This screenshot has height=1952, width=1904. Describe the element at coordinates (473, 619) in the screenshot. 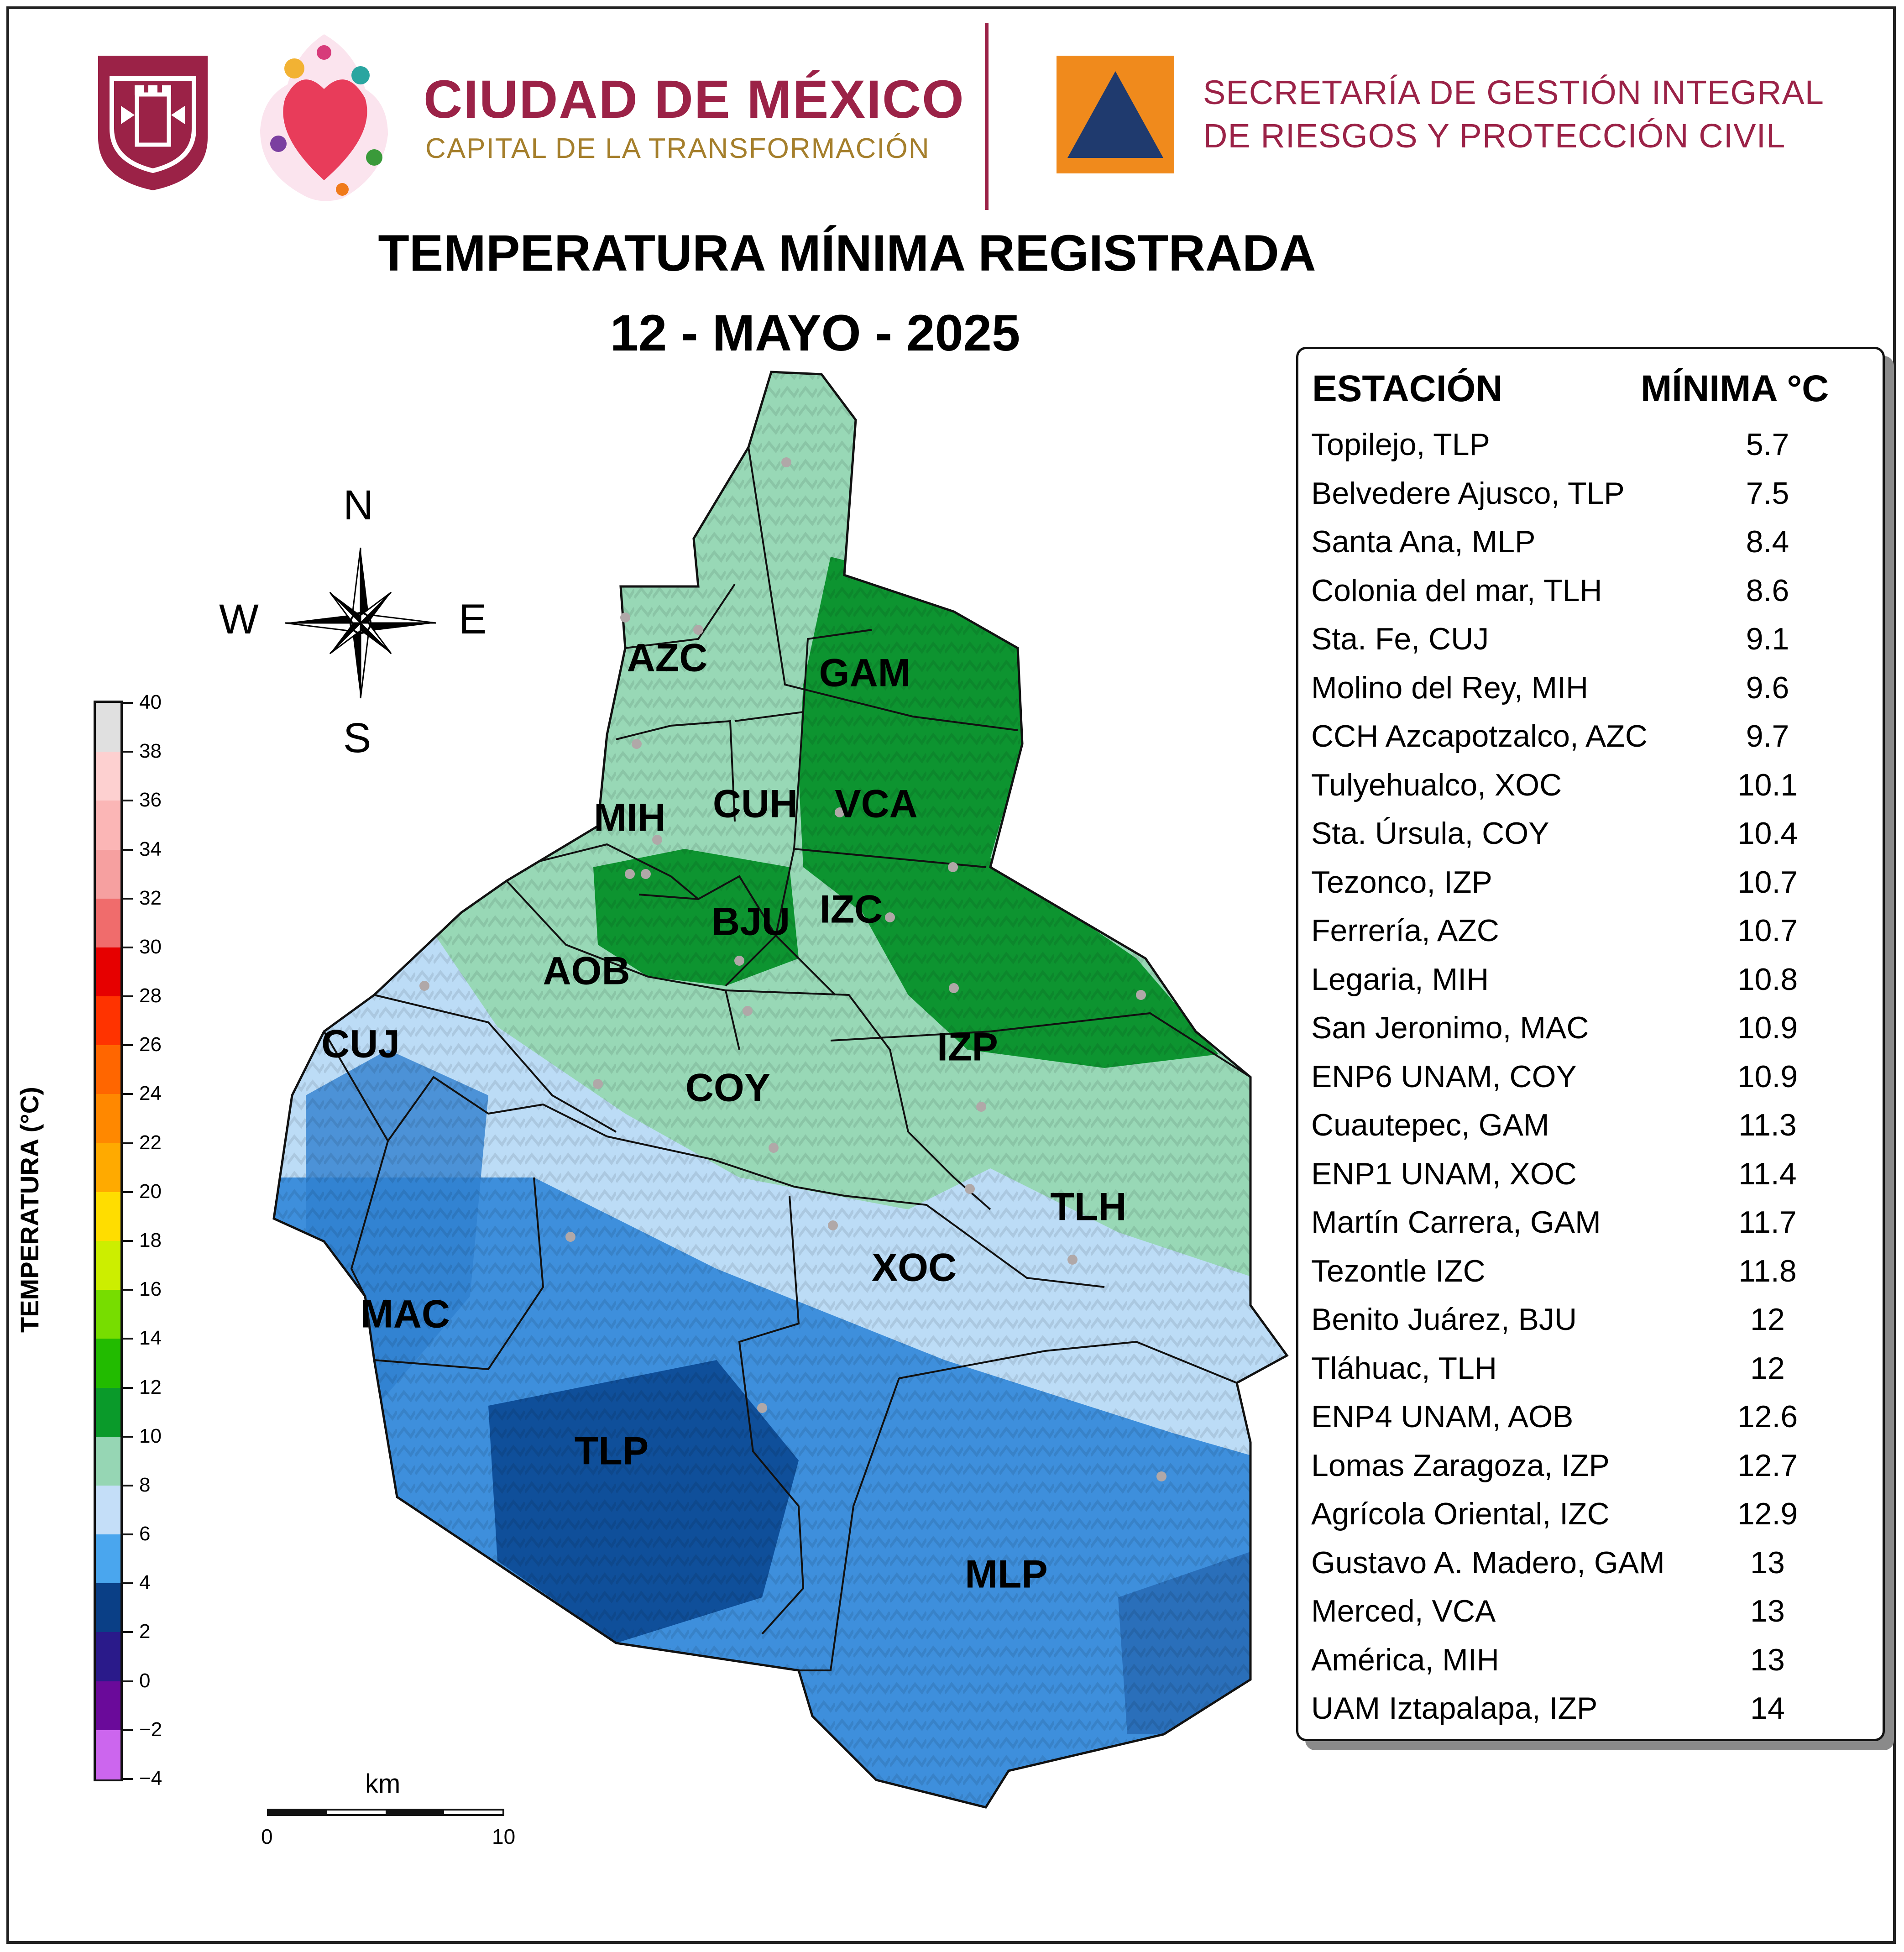

I see `compass-east-label: E` at that location.